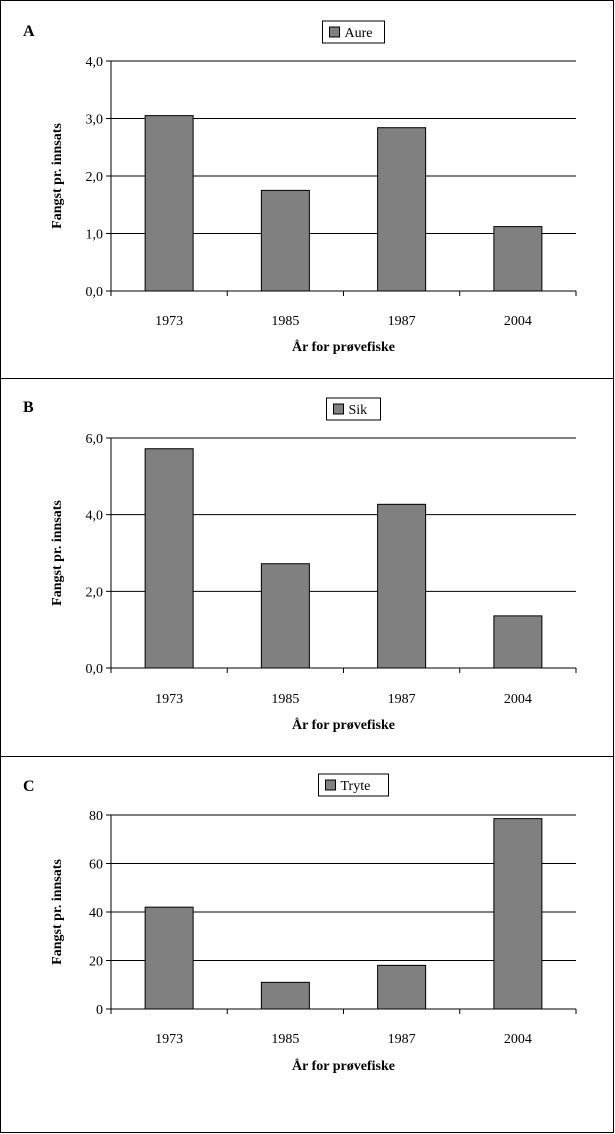  What do you see at coordinates (29, 31) in the screenshot?
I see `panel-letter-a: A` at bounding box center [29, 31].